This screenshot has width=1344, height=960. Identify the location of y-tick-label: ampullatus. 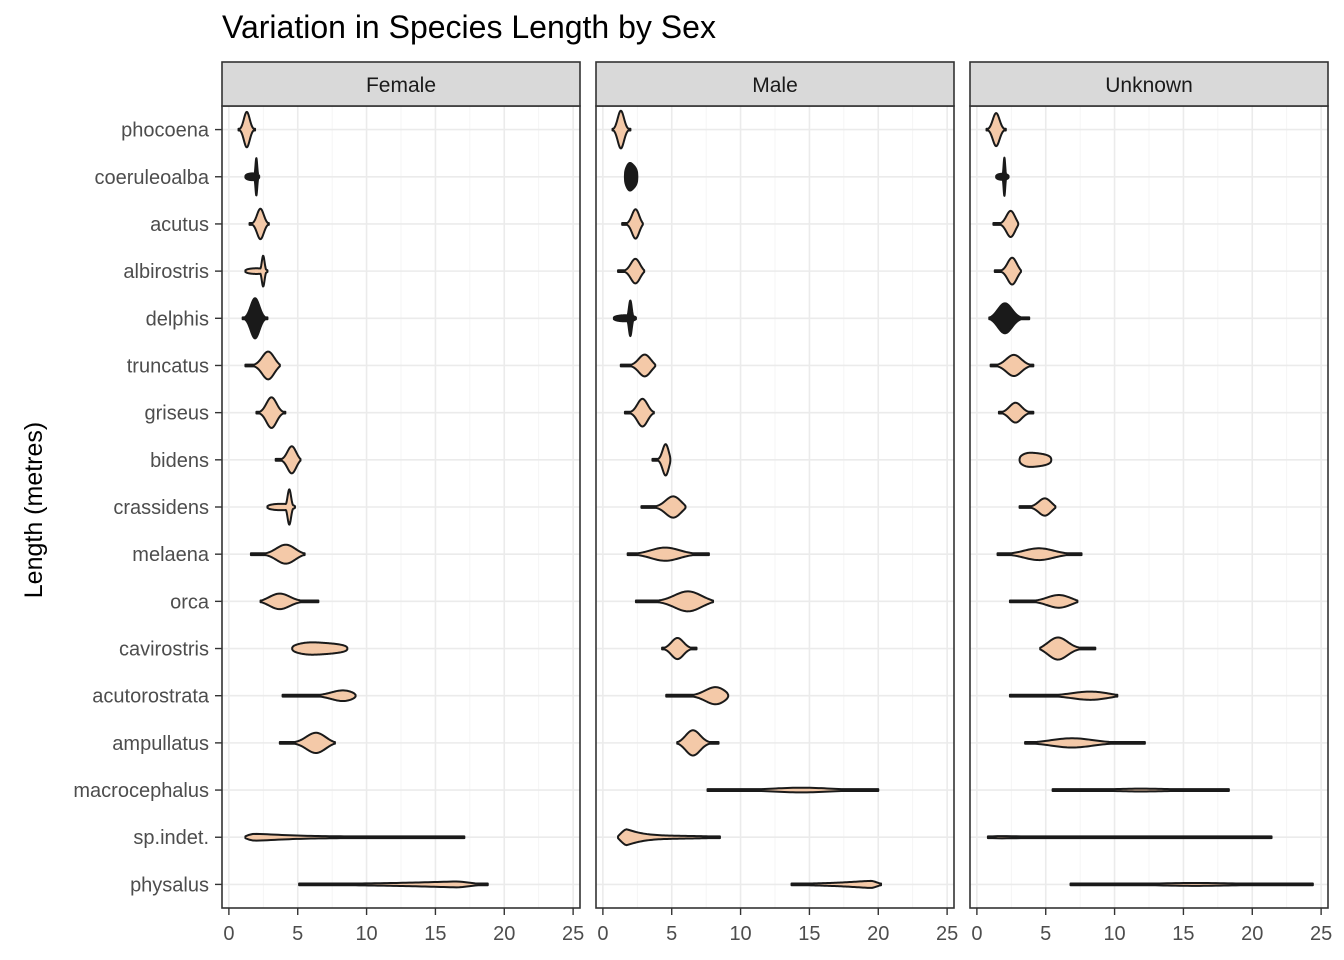
(160, 744).